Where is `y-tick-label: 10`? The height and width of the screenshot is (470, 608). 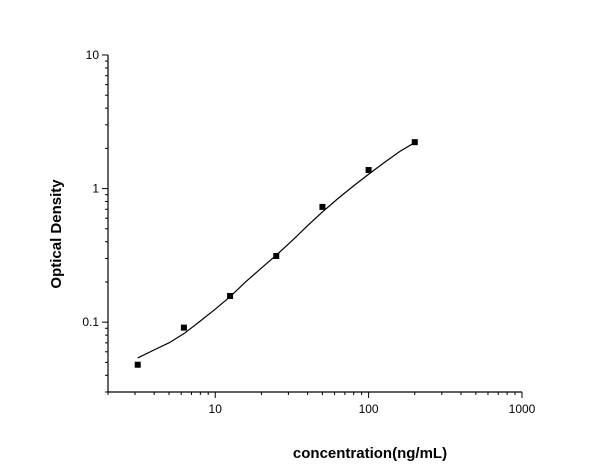
y-tick-label: 10 is located at coordinates (93, 55).